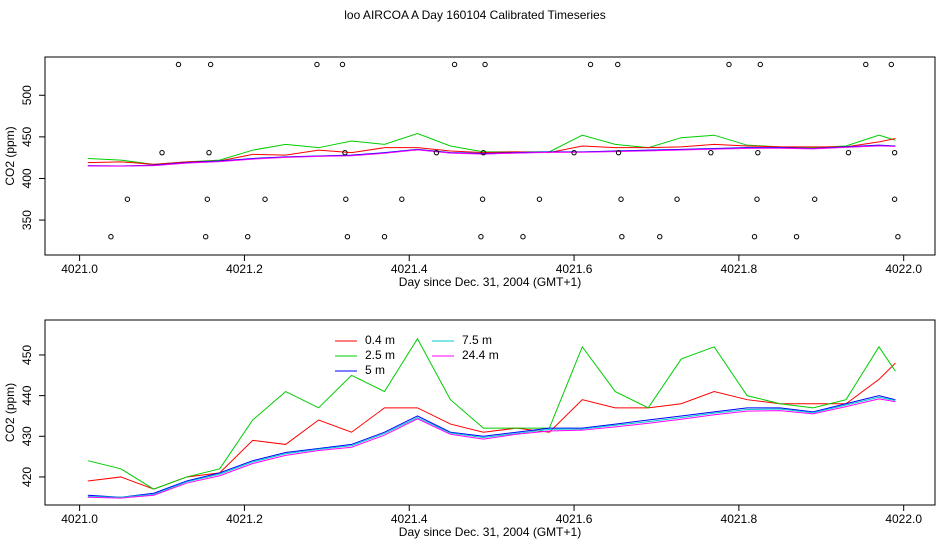 The width and height of the screenshot is (950, 550). Describe the element at coordinates (27, 436) in the screenshot. I see `y-tick-label: 430` at that location.